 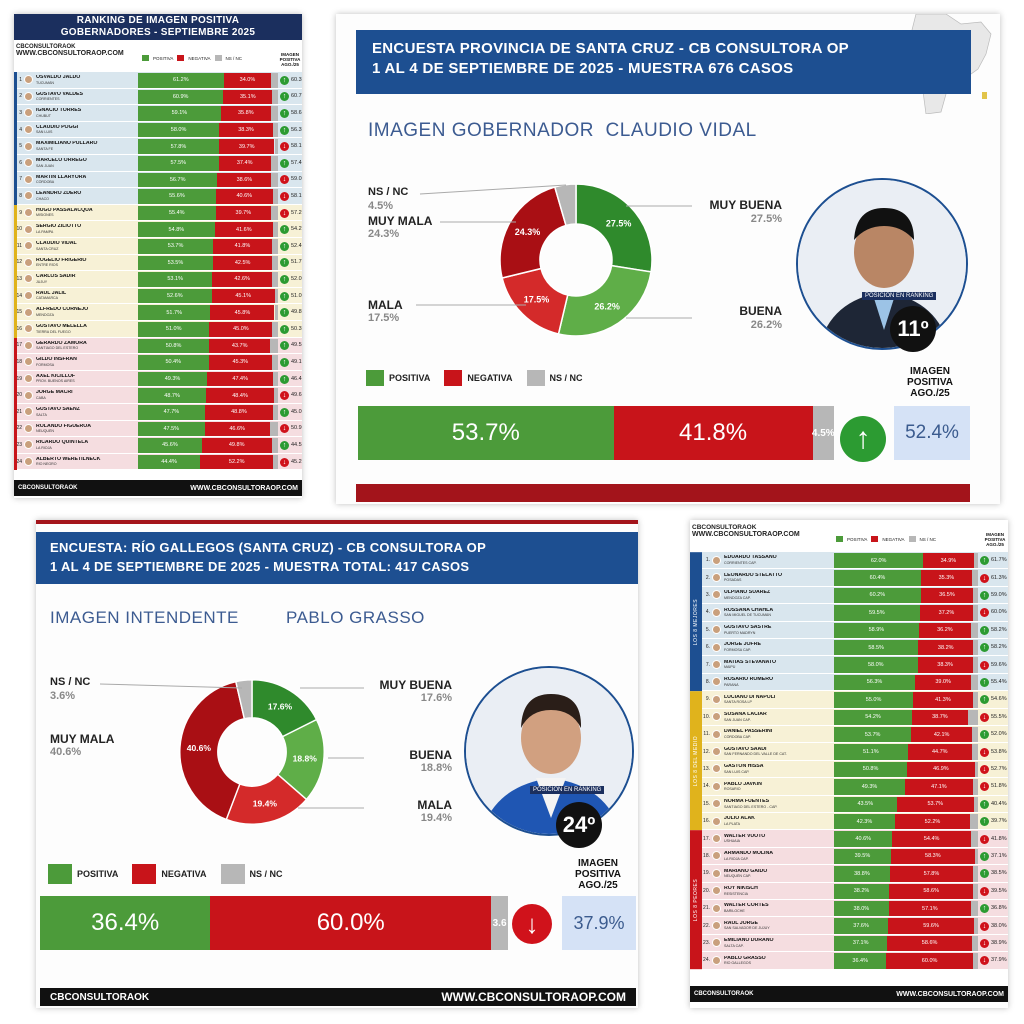 I want to click on negative-bar: 60.0%, so click(x=351, y=923).